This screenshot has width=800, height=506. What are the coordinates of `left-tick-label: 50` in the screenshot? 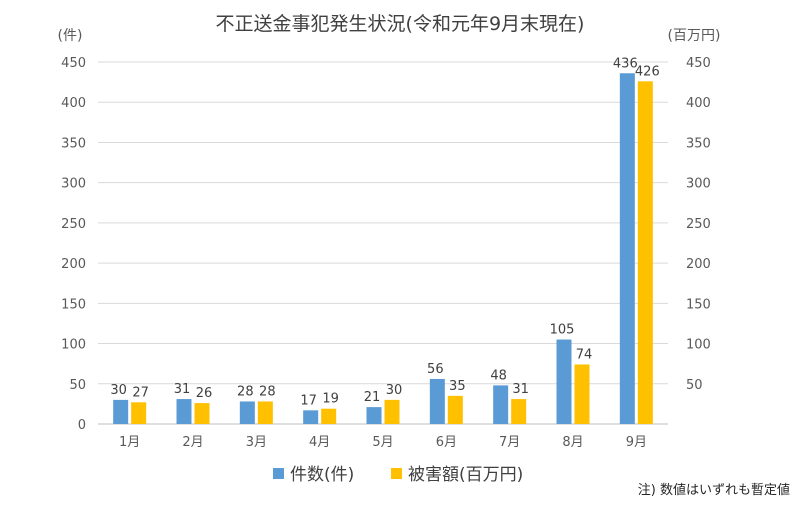 It's located at (77, 385).